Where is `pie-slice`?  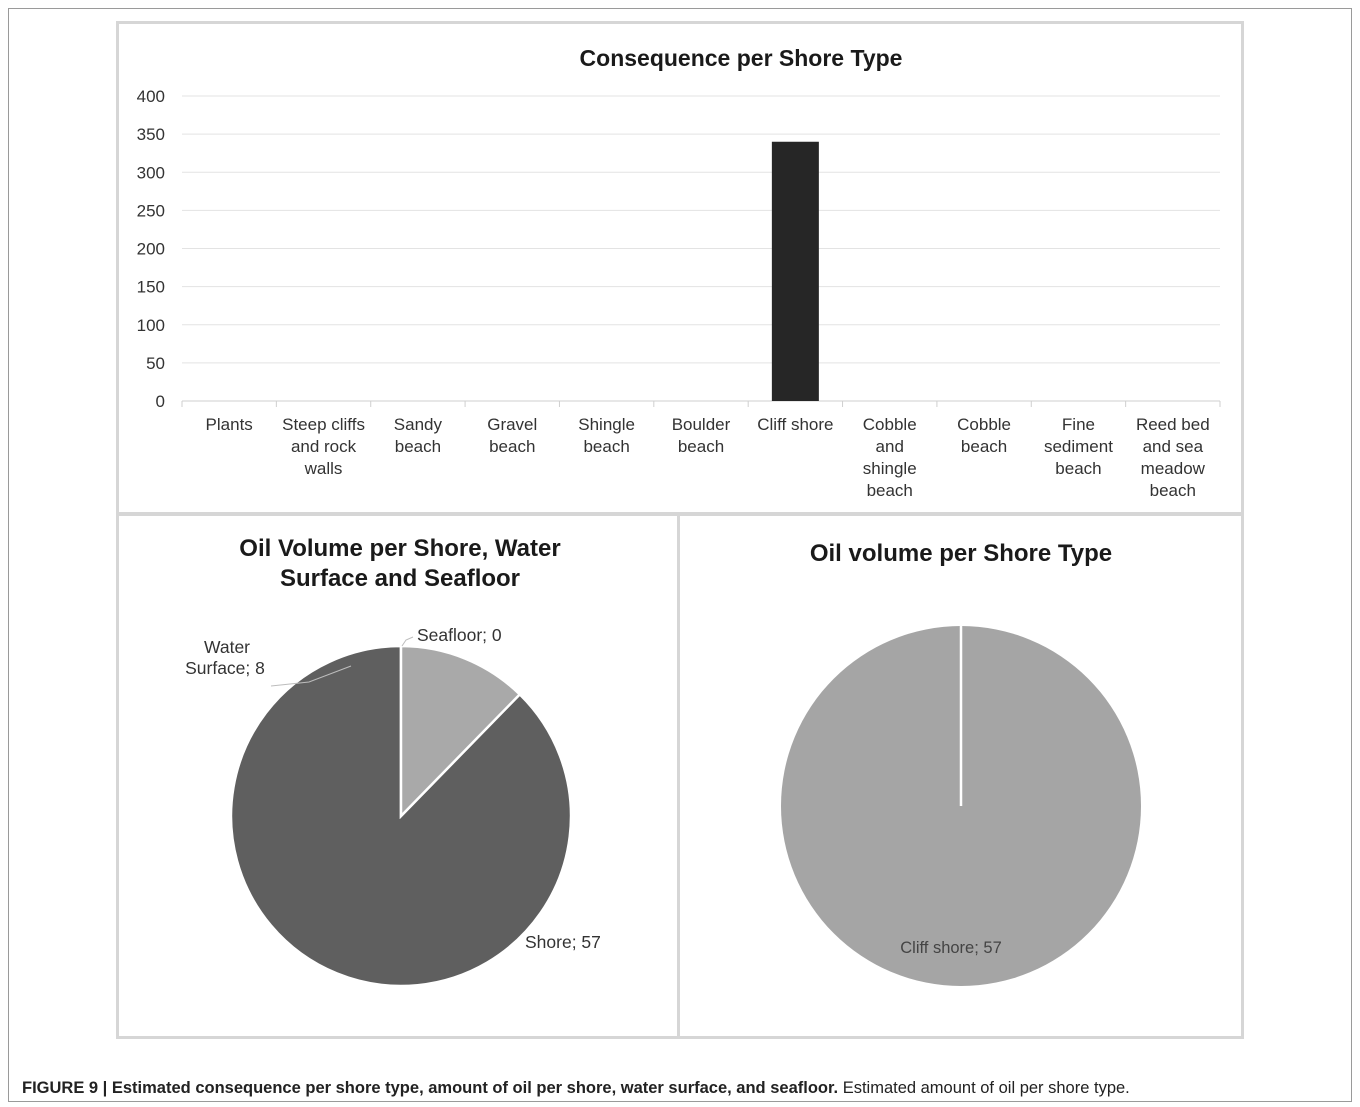 pie-slice is located at coordinates (460, 732).